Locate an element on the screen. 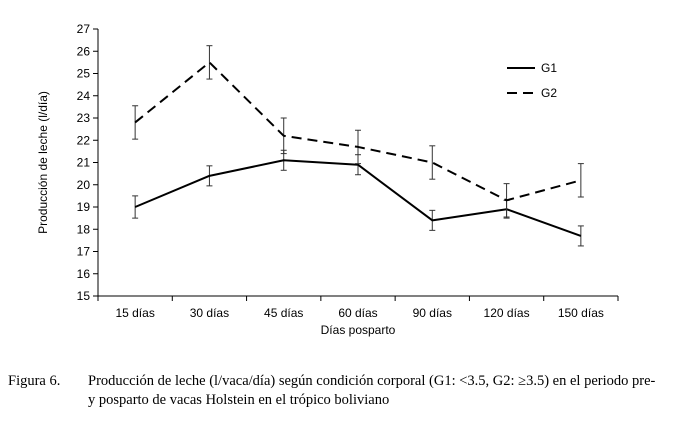 Image resolution: width=673 pixels, height=423 pixels. y-tick-label: 24 is located at coordinates (84, 96).